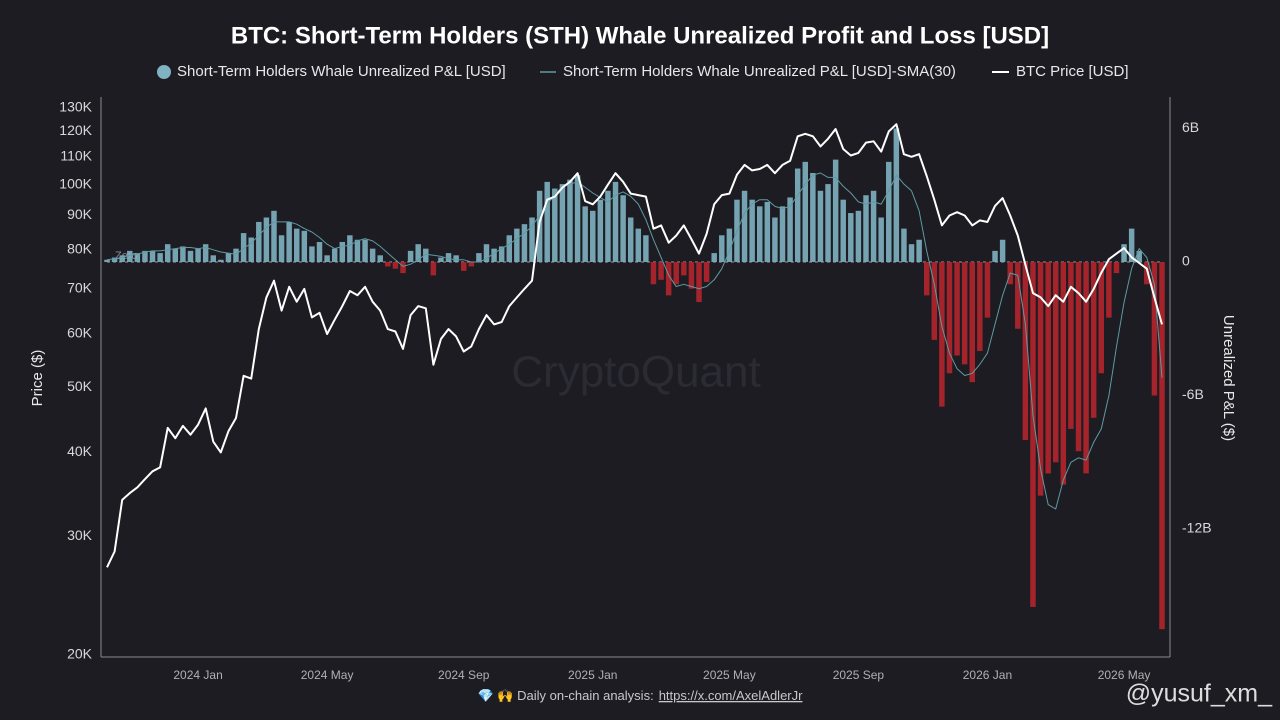 This screenshot has width=1280, height=720. Describe the element at coordinates (1199, 694) in the screenshot. I see `overlay-handle: @yusuf_xm_` at that location.